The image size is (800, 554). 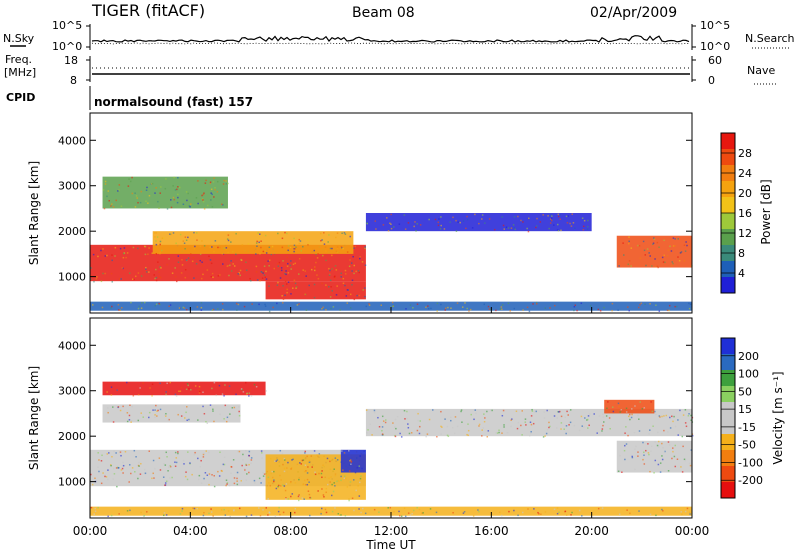 I want to click on colorbar-tick-label: 8, so click(x=741, y=253).